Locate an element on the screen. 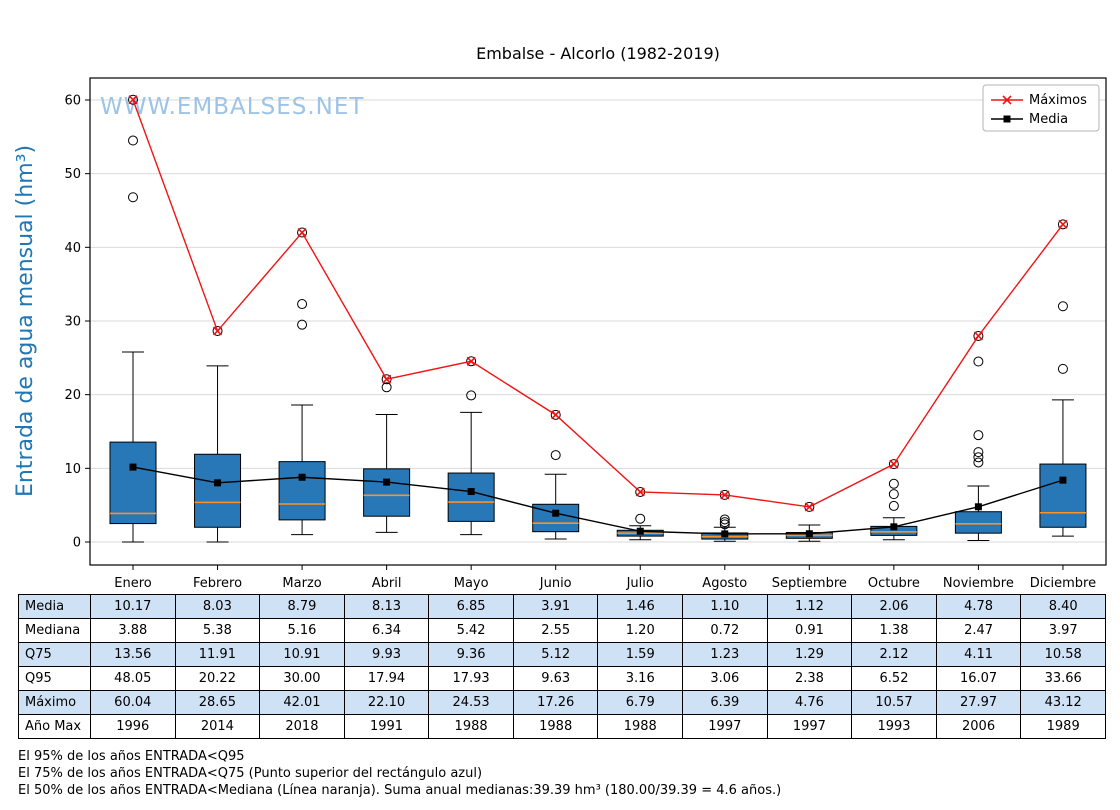 Image resolution: width=1120 pixels, height=810 pixels. table-cell: 1991 is located at coordinates (386, 726).